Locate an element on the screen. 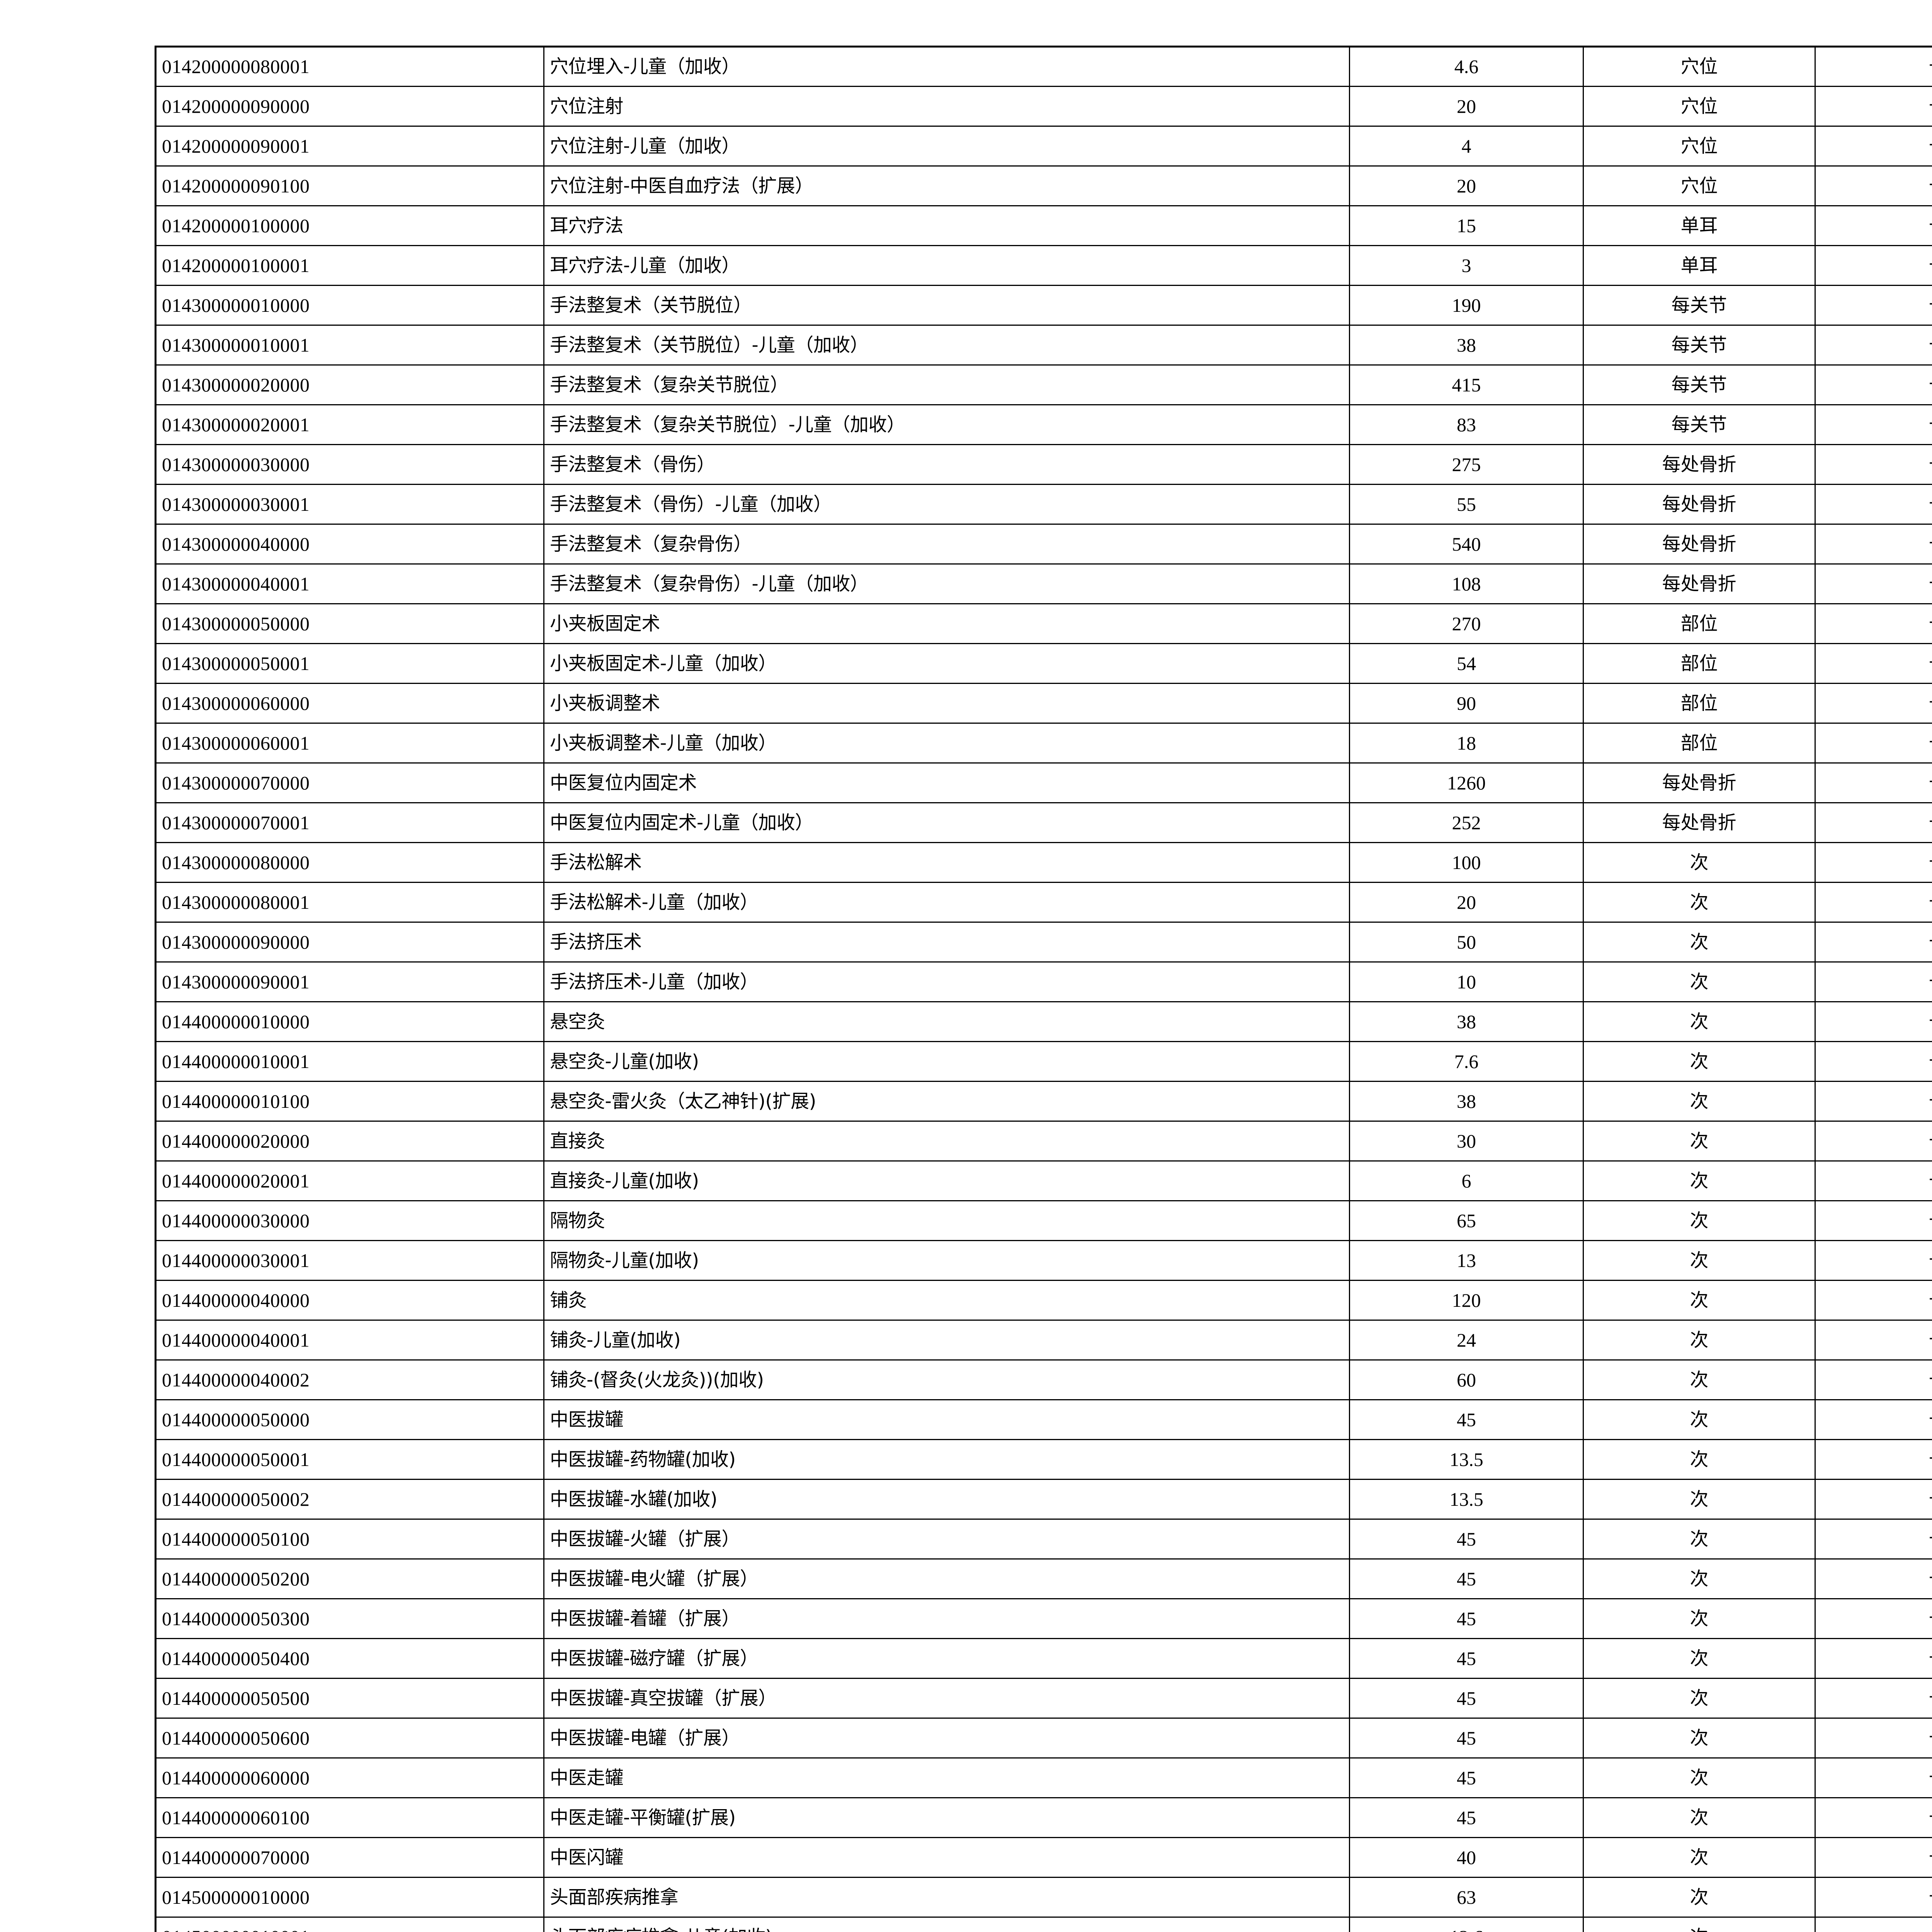 The image size is (1932, 1932). table-row: 014400000050000中医拔罐45次长期 is located at coordinates (1043, 1419).